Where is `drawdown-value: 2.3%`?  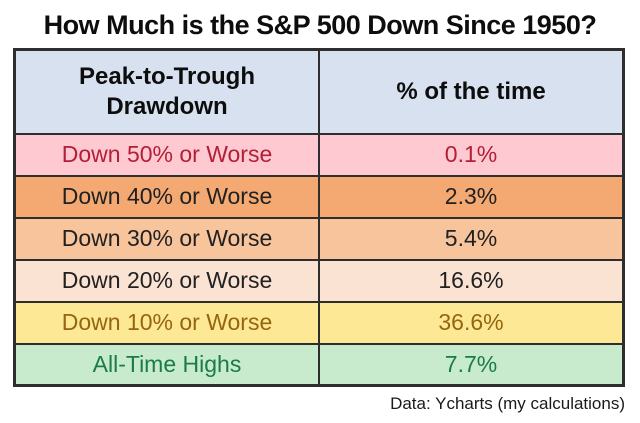 drawdown-value: 2.3% is located at coordinates (471, 196).